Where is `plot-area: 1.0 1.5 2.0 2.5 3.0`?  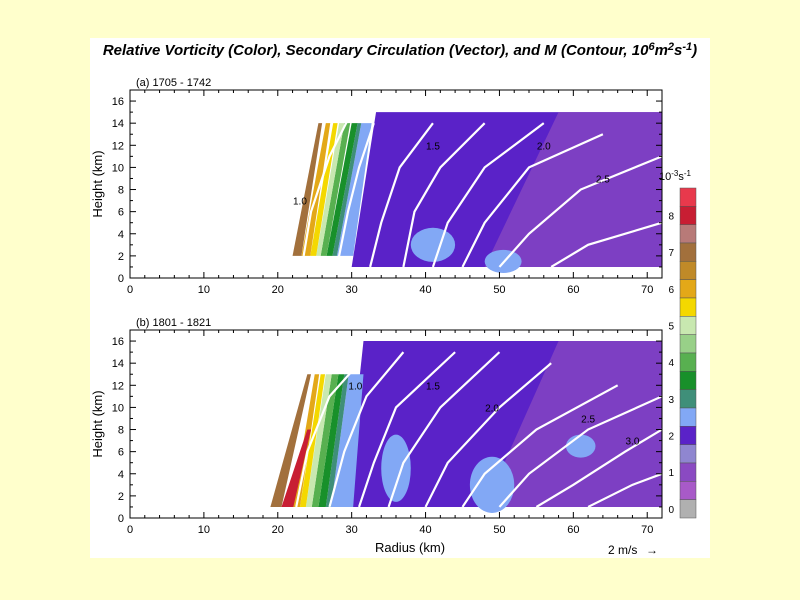 plot-area: 1.0 1.5 2.0 2.5 3.0 is located at coordinates (466, 427).